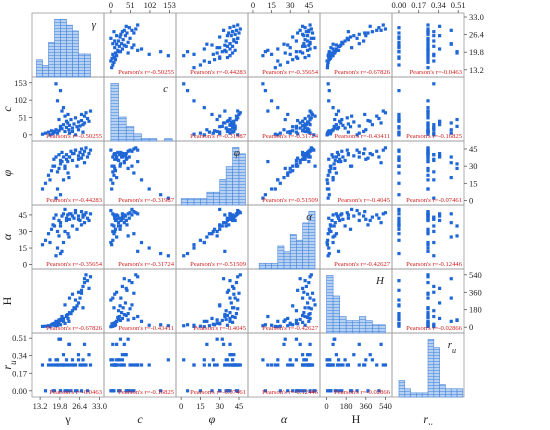  Describe the element at coordinates (23, 118) in the screenshot. I see `left-tick-label-c-51: 51` at that location.